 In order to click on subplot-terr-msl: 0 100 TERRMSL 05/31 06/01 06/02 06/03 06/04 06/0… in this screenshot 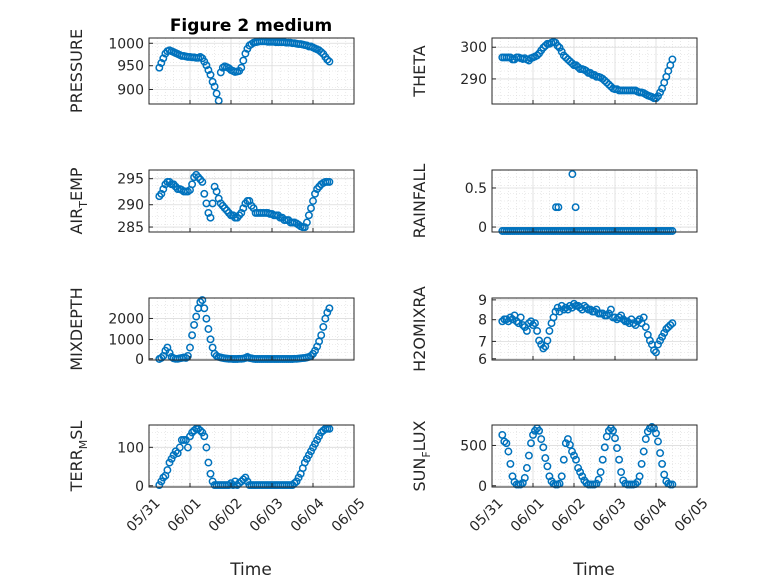, I will do `click(218, 478)`.